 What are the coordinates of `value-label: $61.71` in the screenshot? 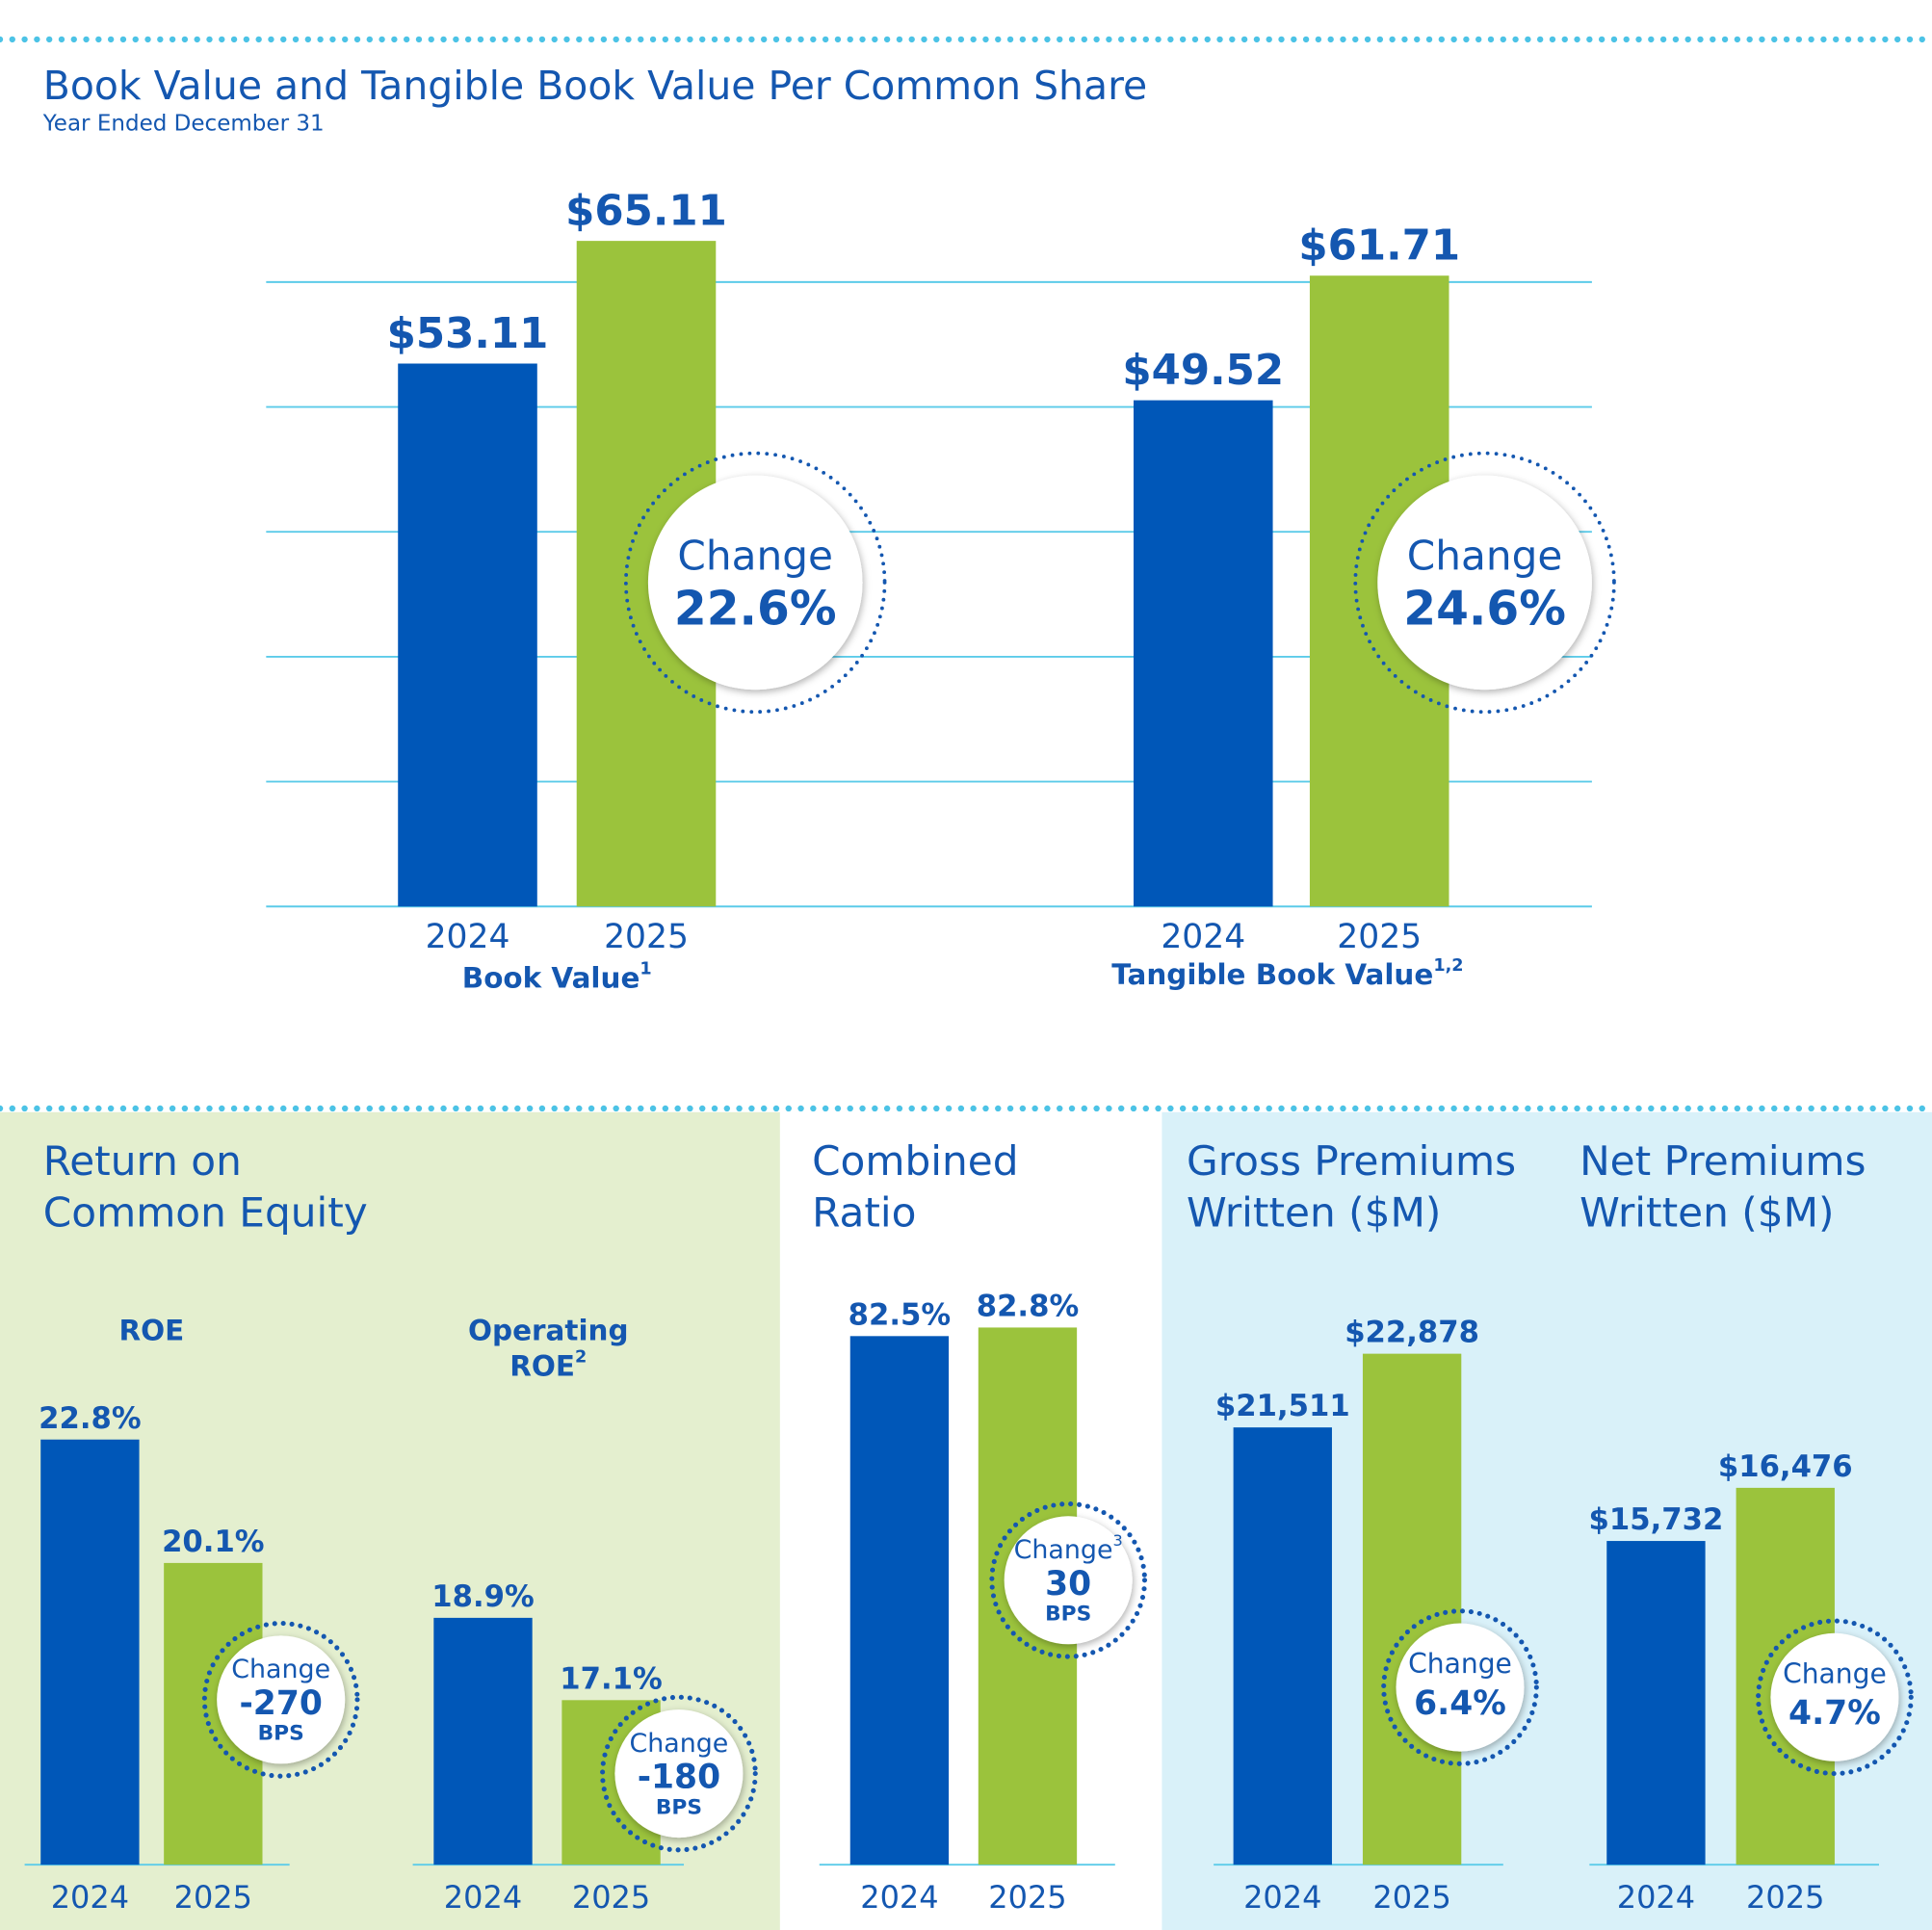 It's located at (1379, 246).